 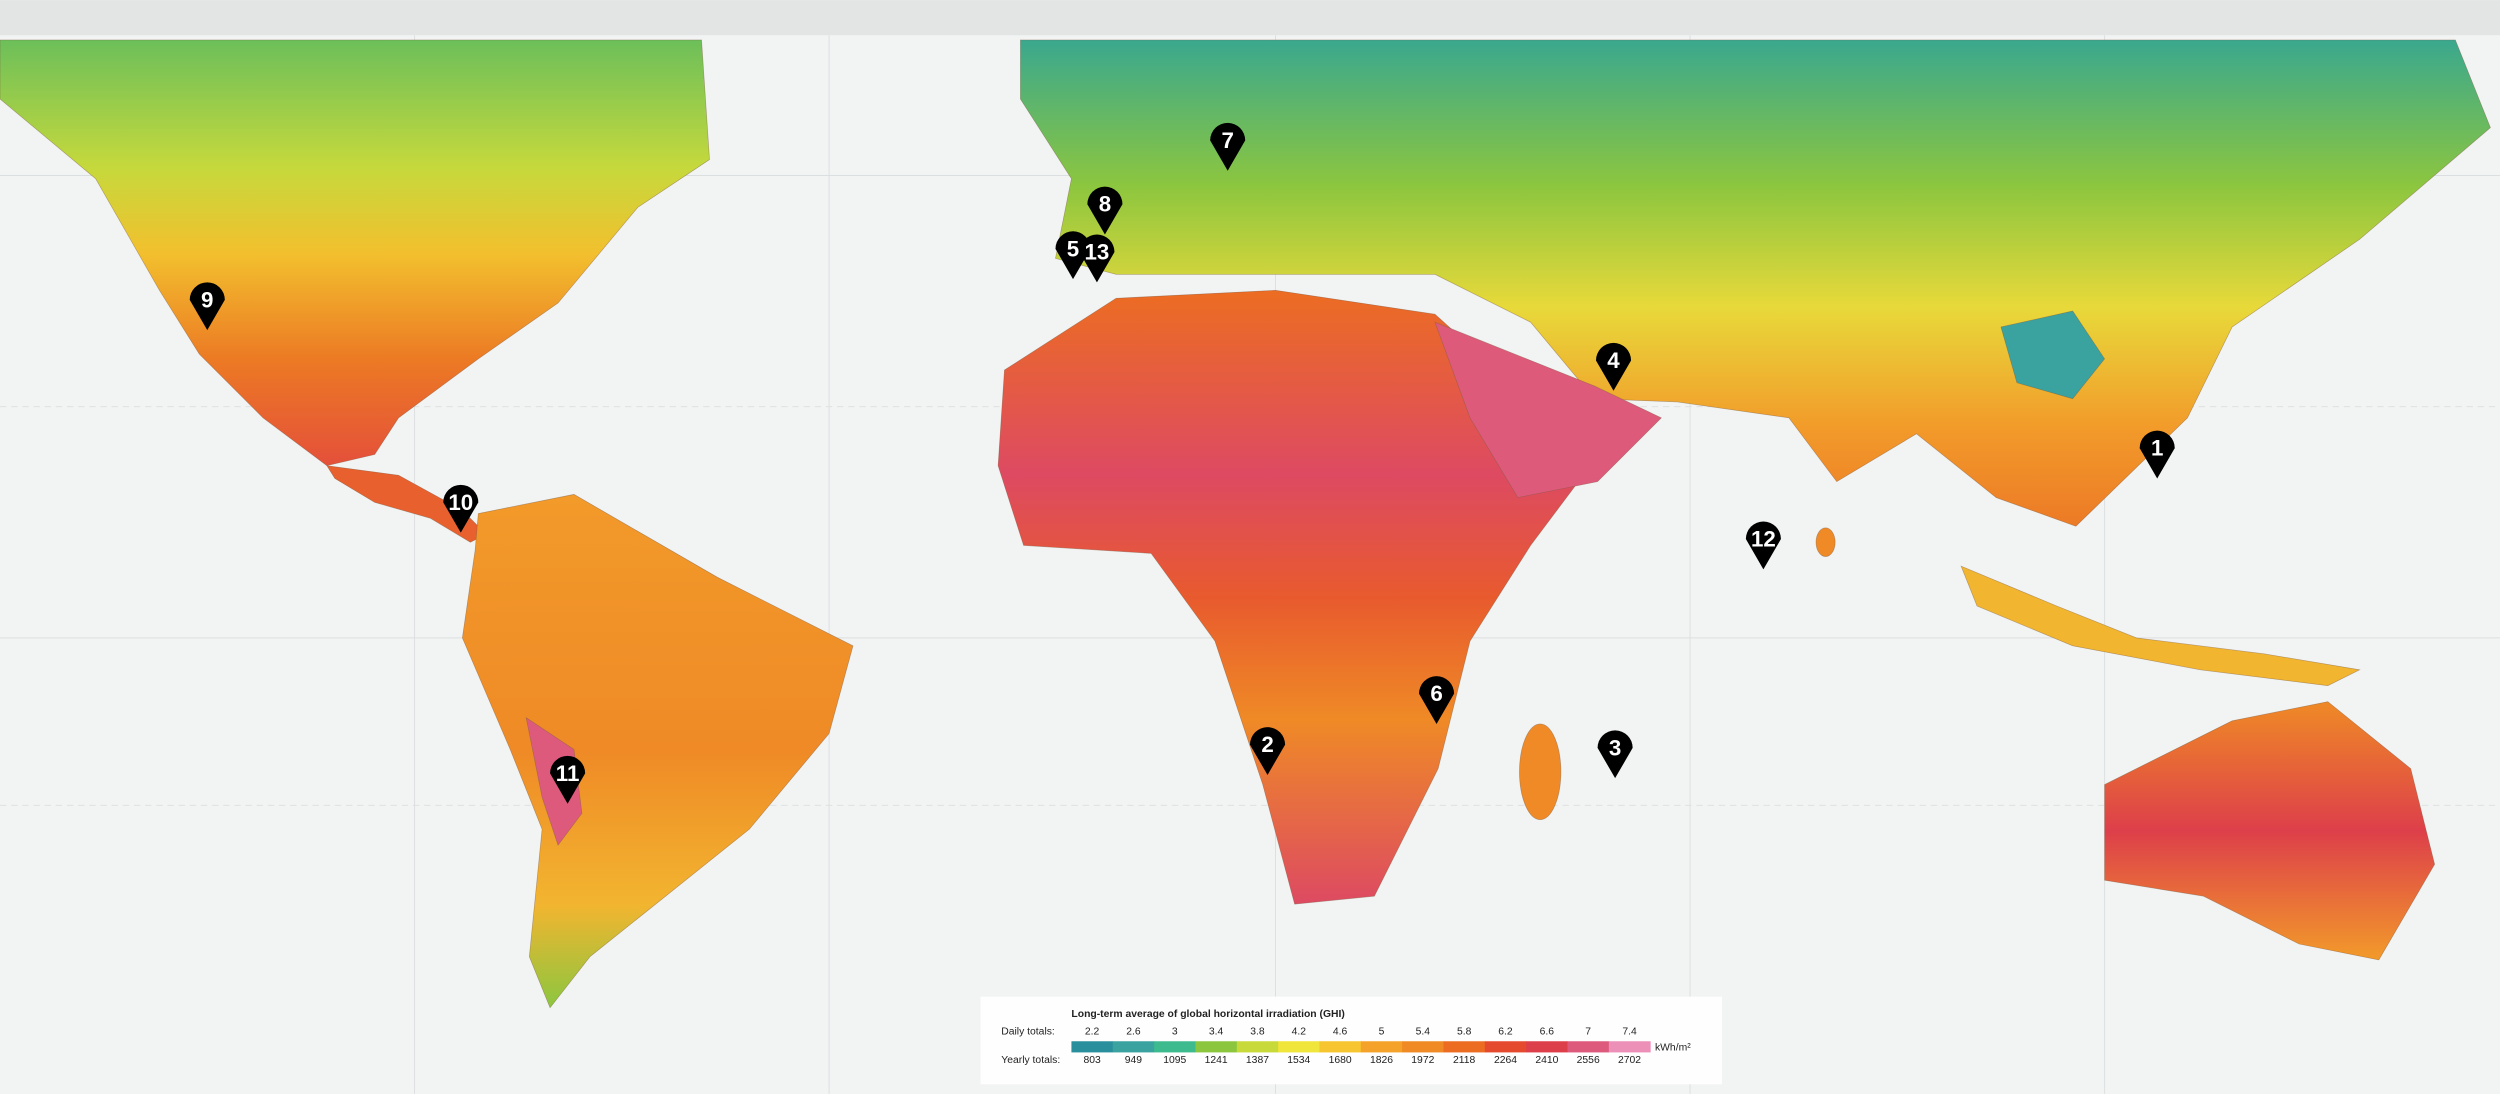 I want to click on marker-pin: 8, so click(x=1105, y=210).